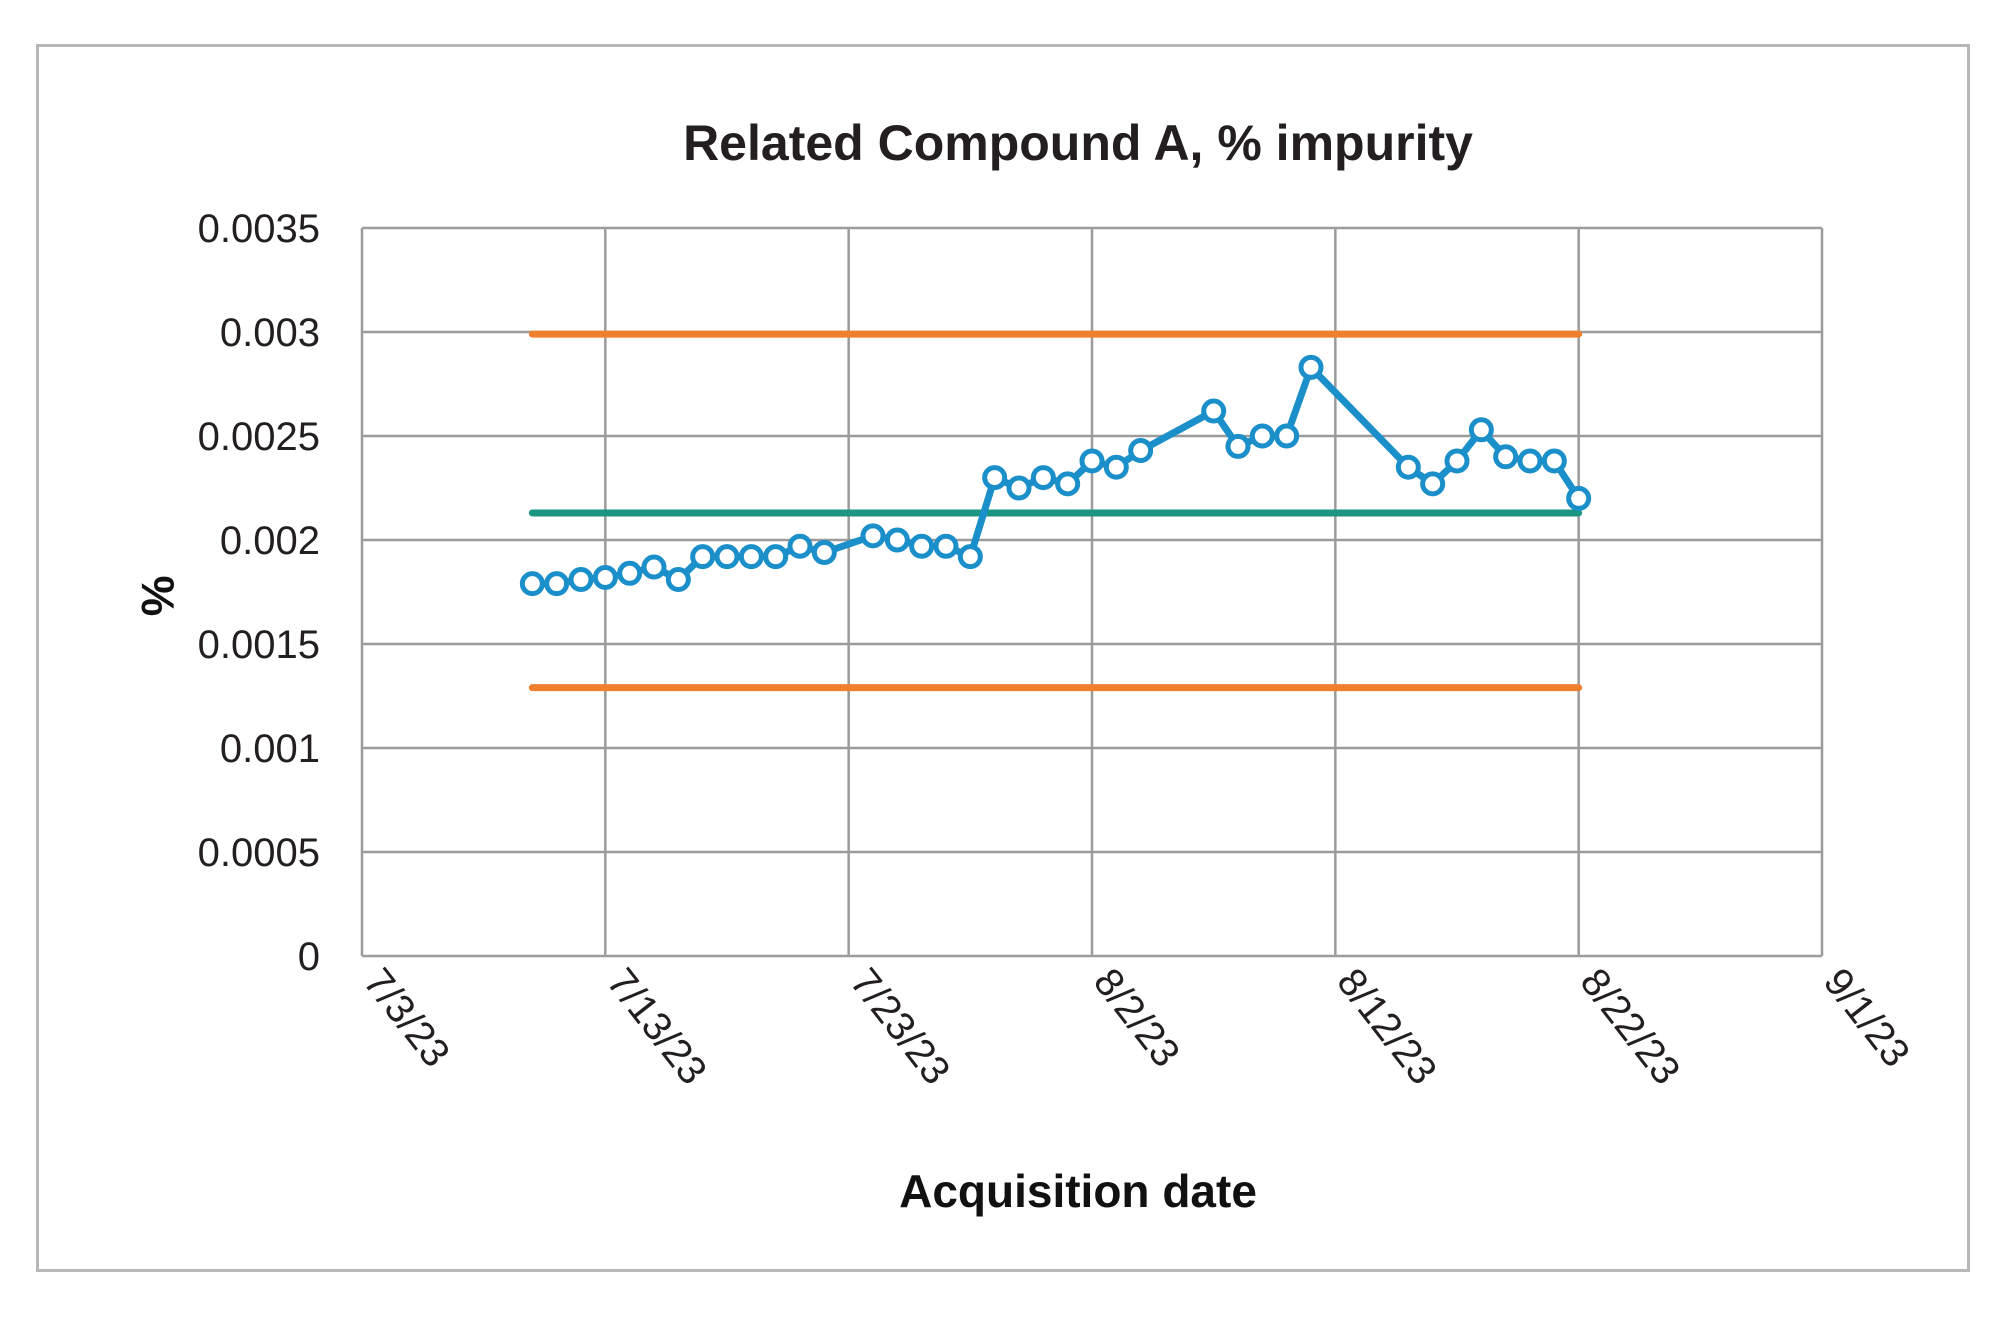  What do you see at coordinates (259, 645) in the screenshot?
I see `y-tick-label: 0.0015` at bounding box center [259, 645].